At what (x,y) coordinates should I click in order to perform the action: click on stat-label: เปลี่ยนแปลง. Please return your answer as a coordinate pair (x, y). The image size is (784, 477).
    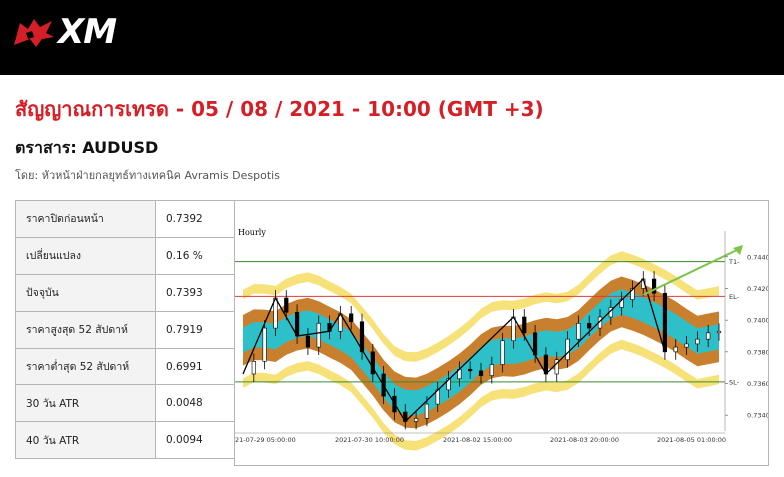
    Looking at the image, I should click on (85, 255).